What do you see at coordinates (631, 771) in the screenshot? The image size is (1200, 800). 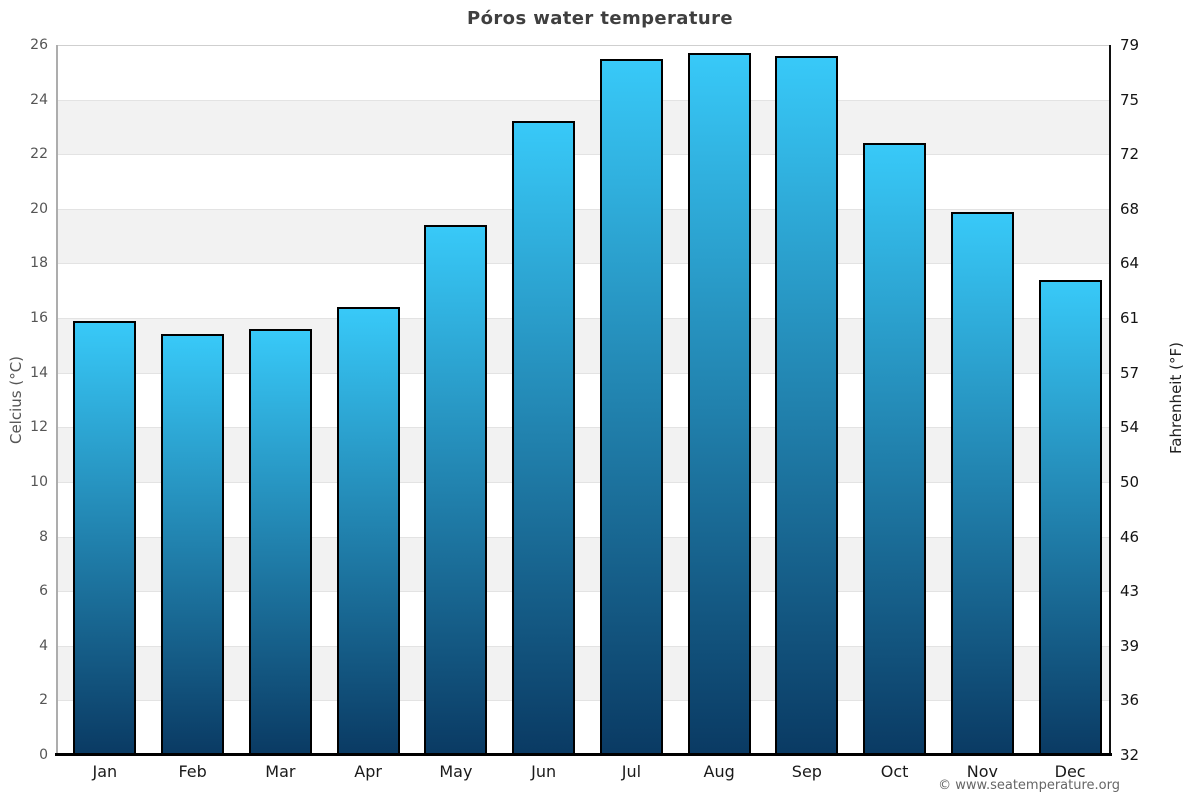 I see `month-label-jul: Jul` at bounding box center [631, 771].